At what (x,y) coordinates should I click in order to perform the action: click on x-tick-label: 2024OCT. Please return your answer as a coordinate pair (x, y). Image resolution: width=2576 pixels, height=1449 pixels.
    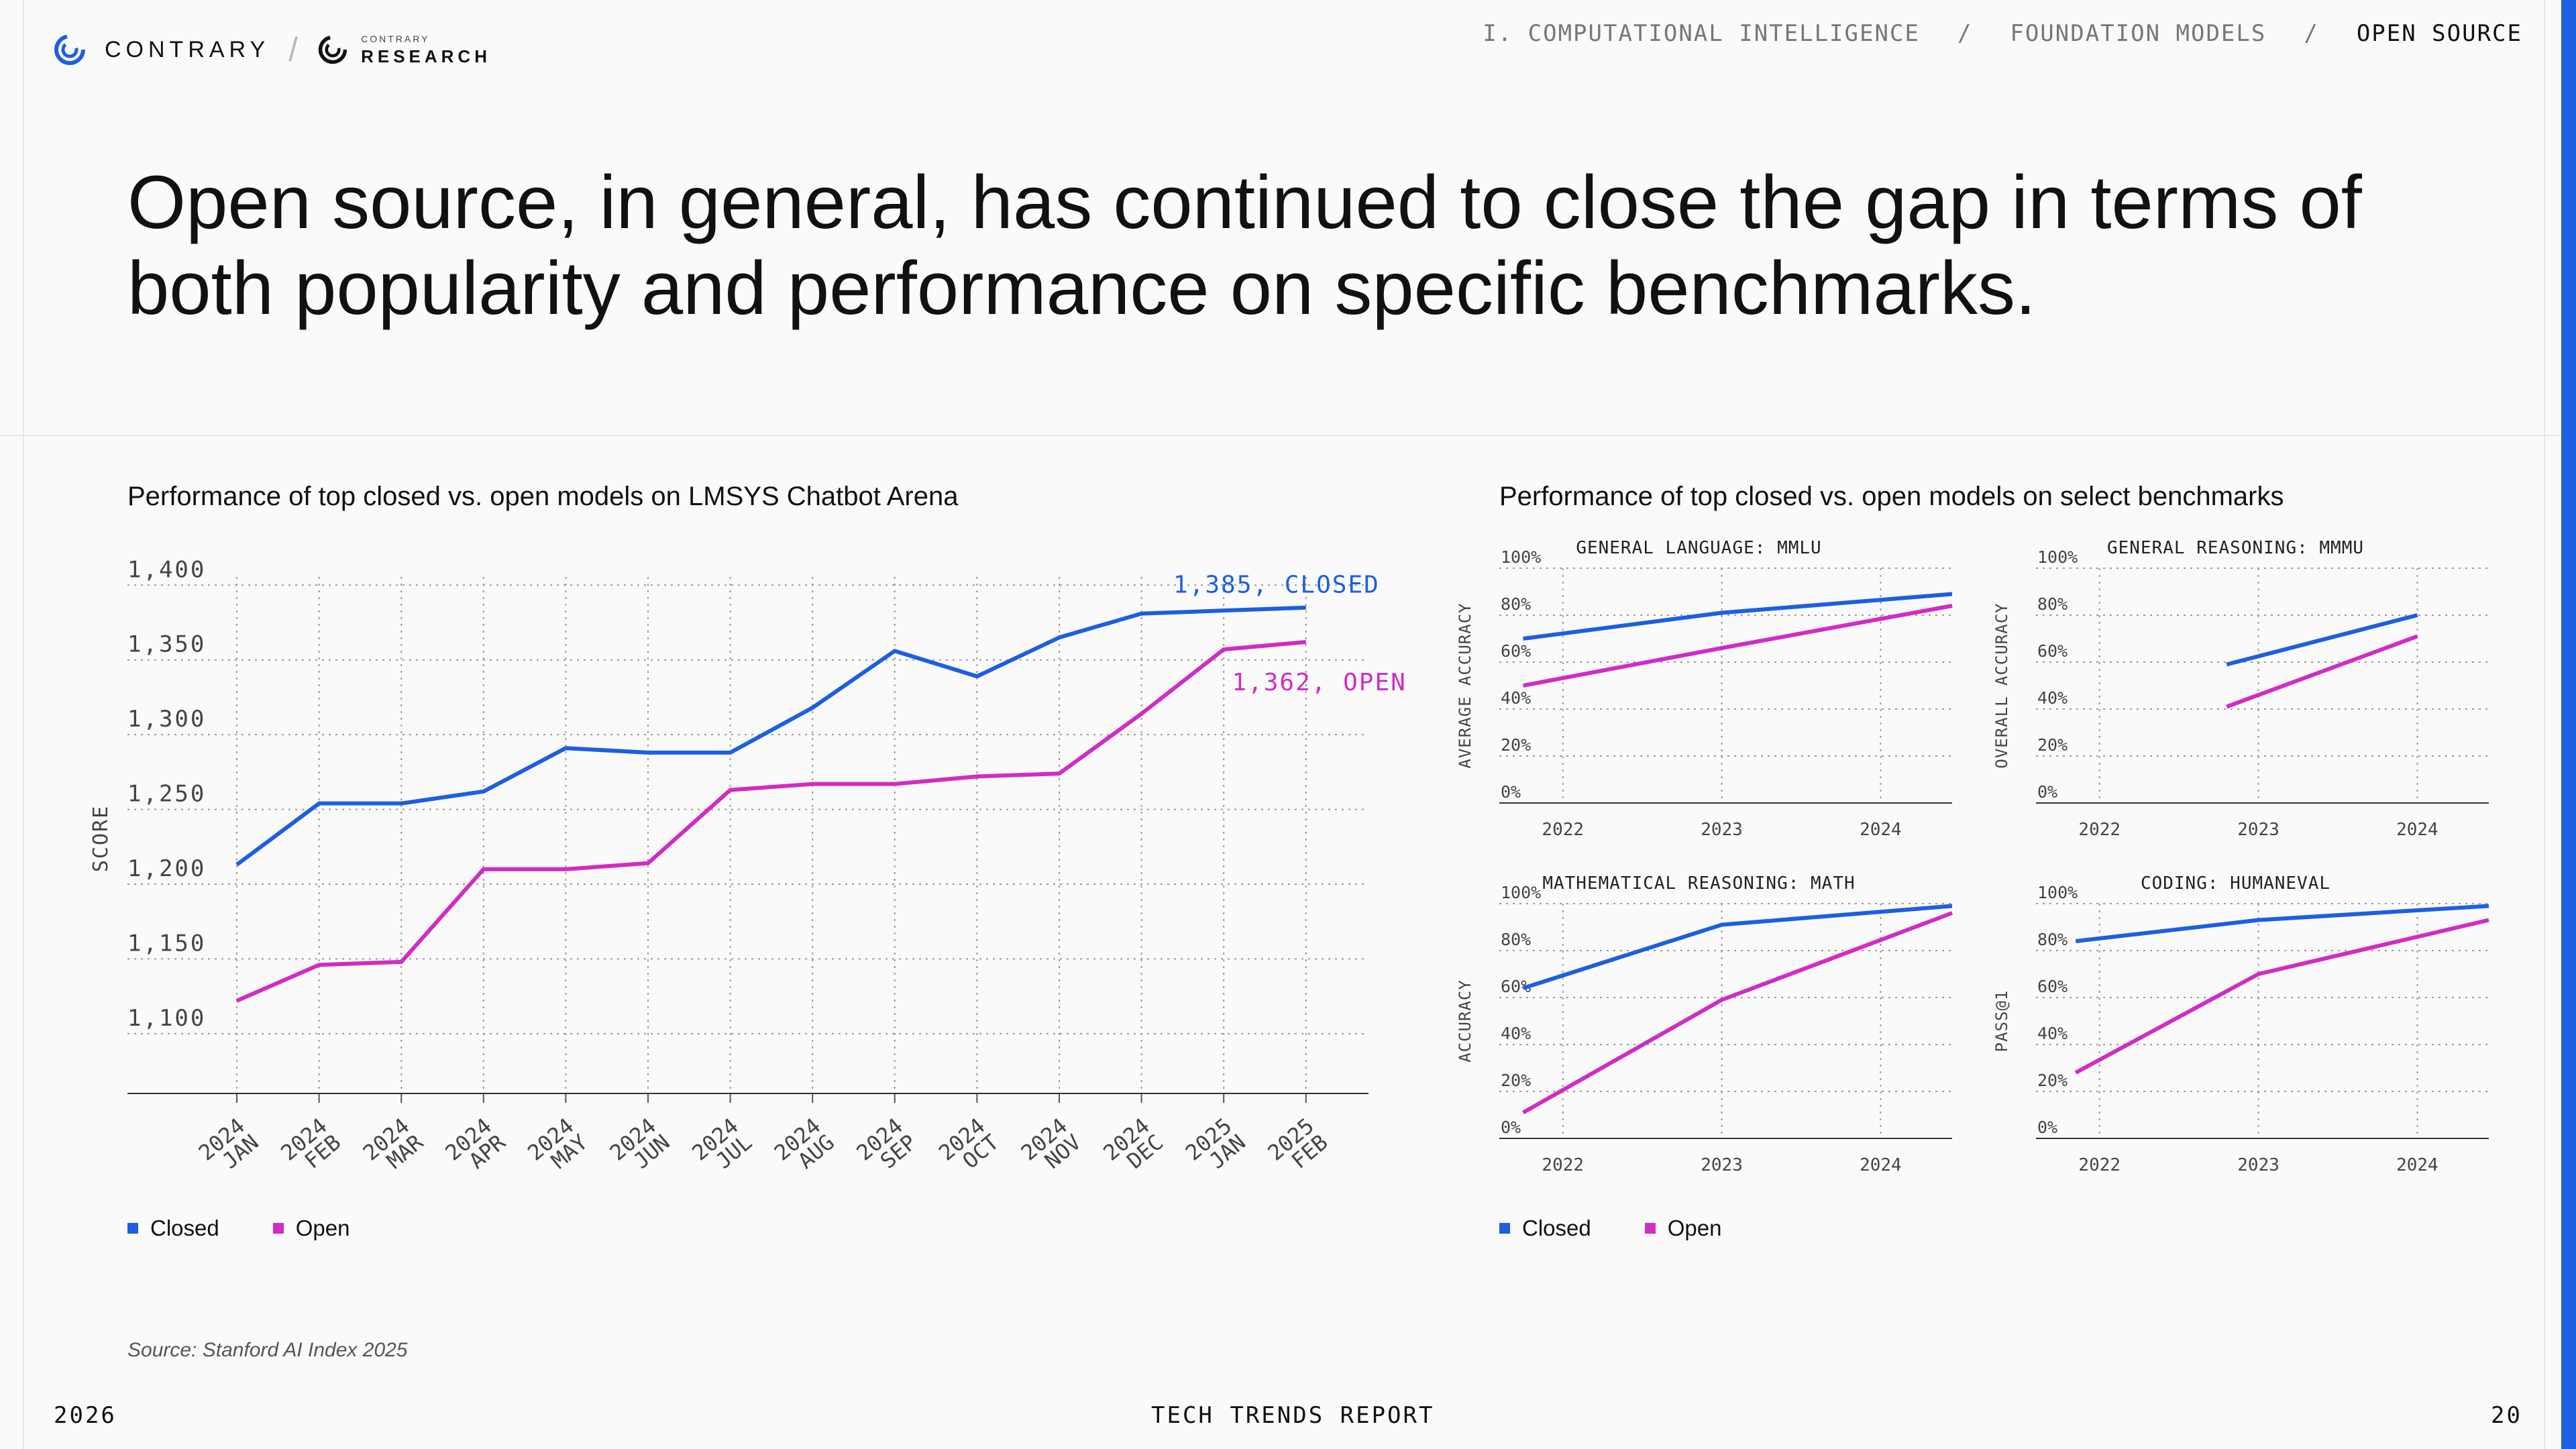
    Looking at the image, I should click on (969, 1147).